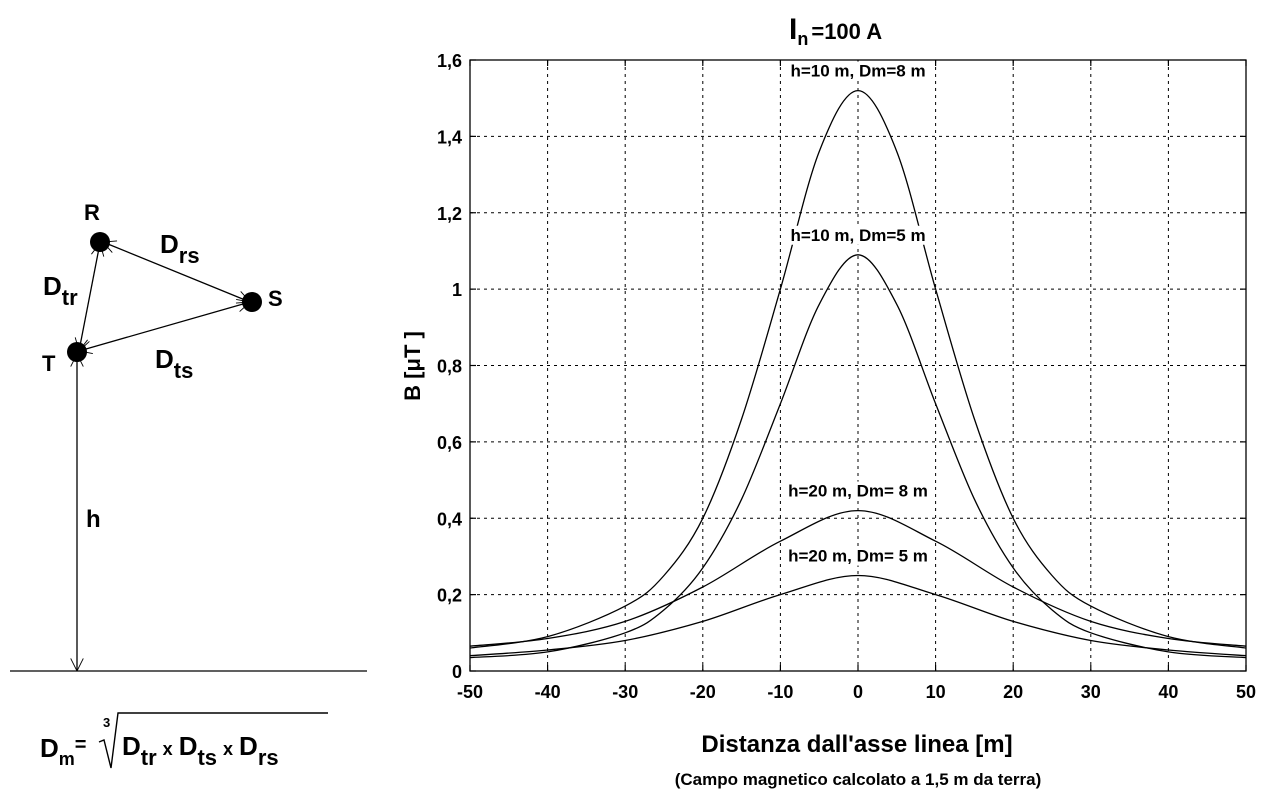  What do you see at coordinates (77, 352) in the screenshot?
I see `conductor-t` at bounding box center [77, 352].